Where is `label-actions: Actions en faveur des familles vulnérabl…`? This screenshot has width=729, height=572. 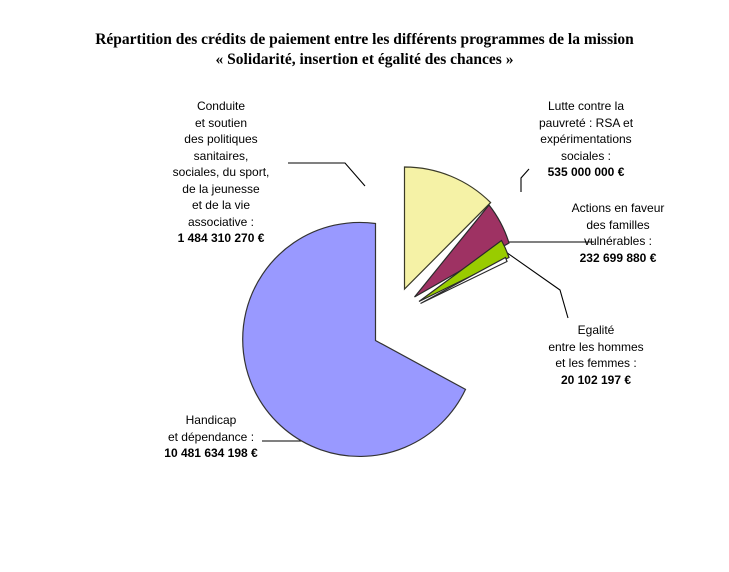 label-actions: Actions en faveur des familles vulnérabl… is located at coordinates (618, 233).